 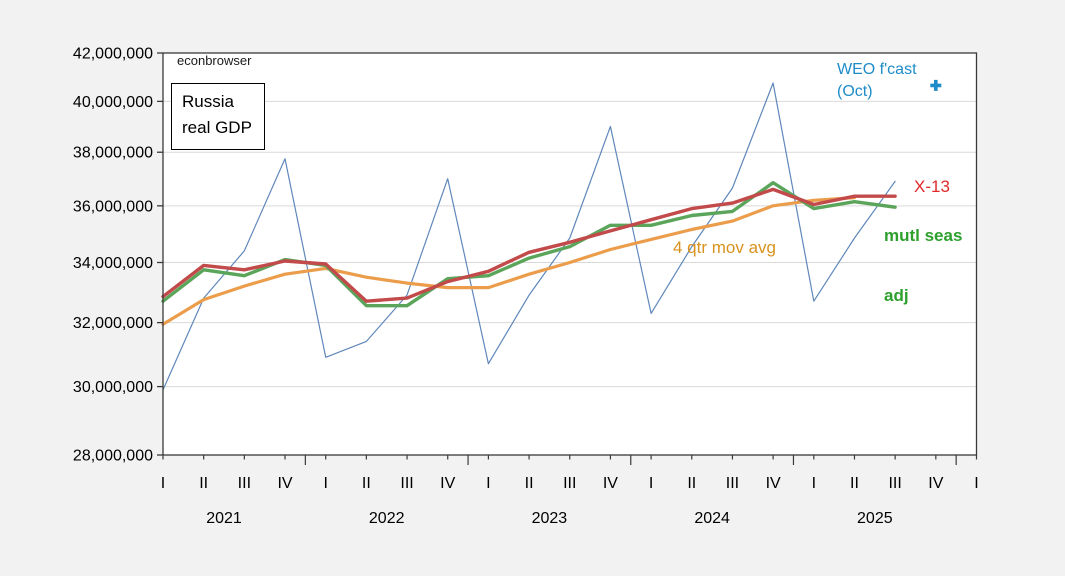 What do you see at coordinates (896, 295) in the screenshot?
I see `mutl-seas-adj-label-line2: adj` at bounding box center [896, 295].